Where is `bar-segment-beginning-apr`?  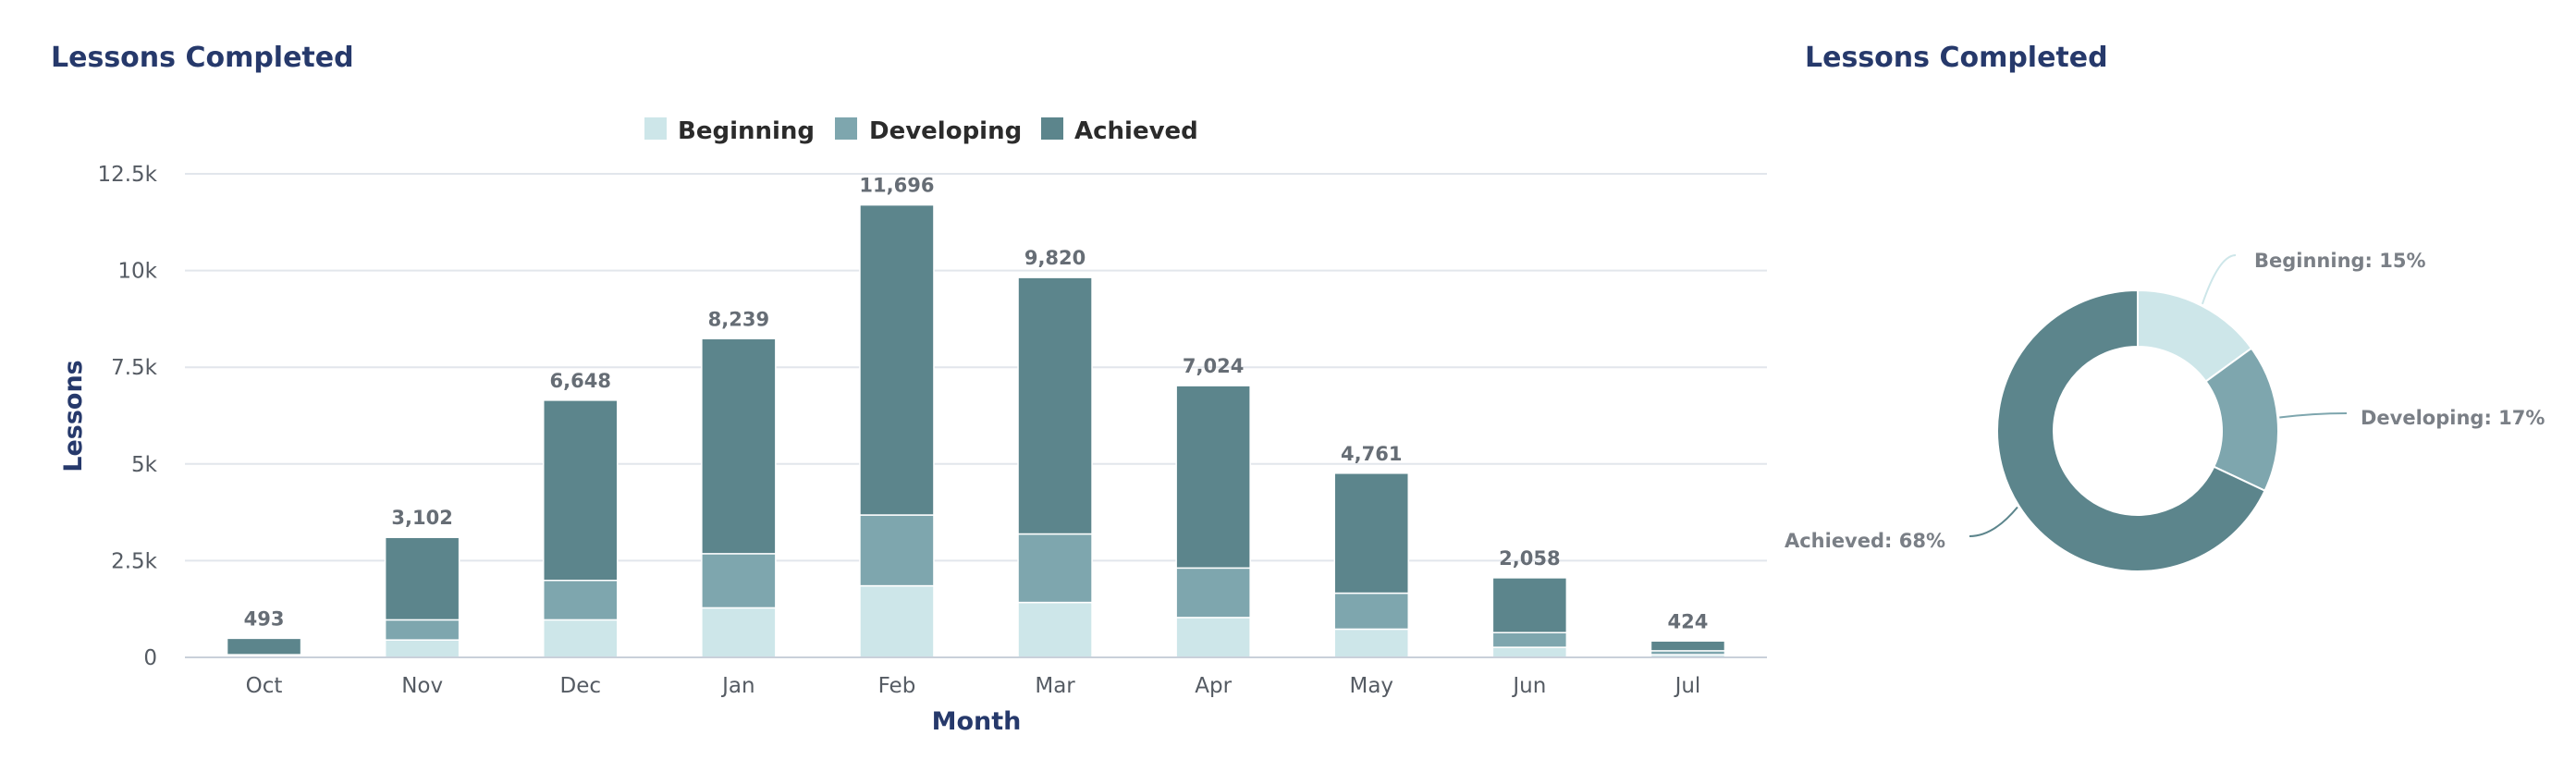
bar-segment-beginning-apr is located at coordinates (1213, 637).